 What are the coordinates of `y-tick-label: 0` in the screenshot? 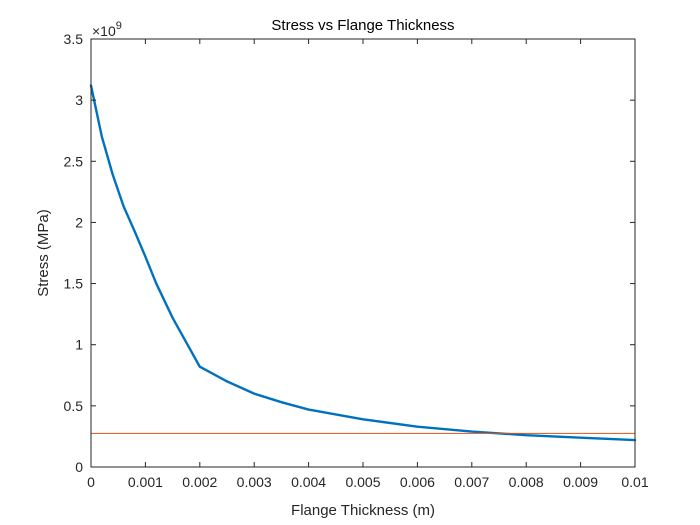 It's located at (79, 467).